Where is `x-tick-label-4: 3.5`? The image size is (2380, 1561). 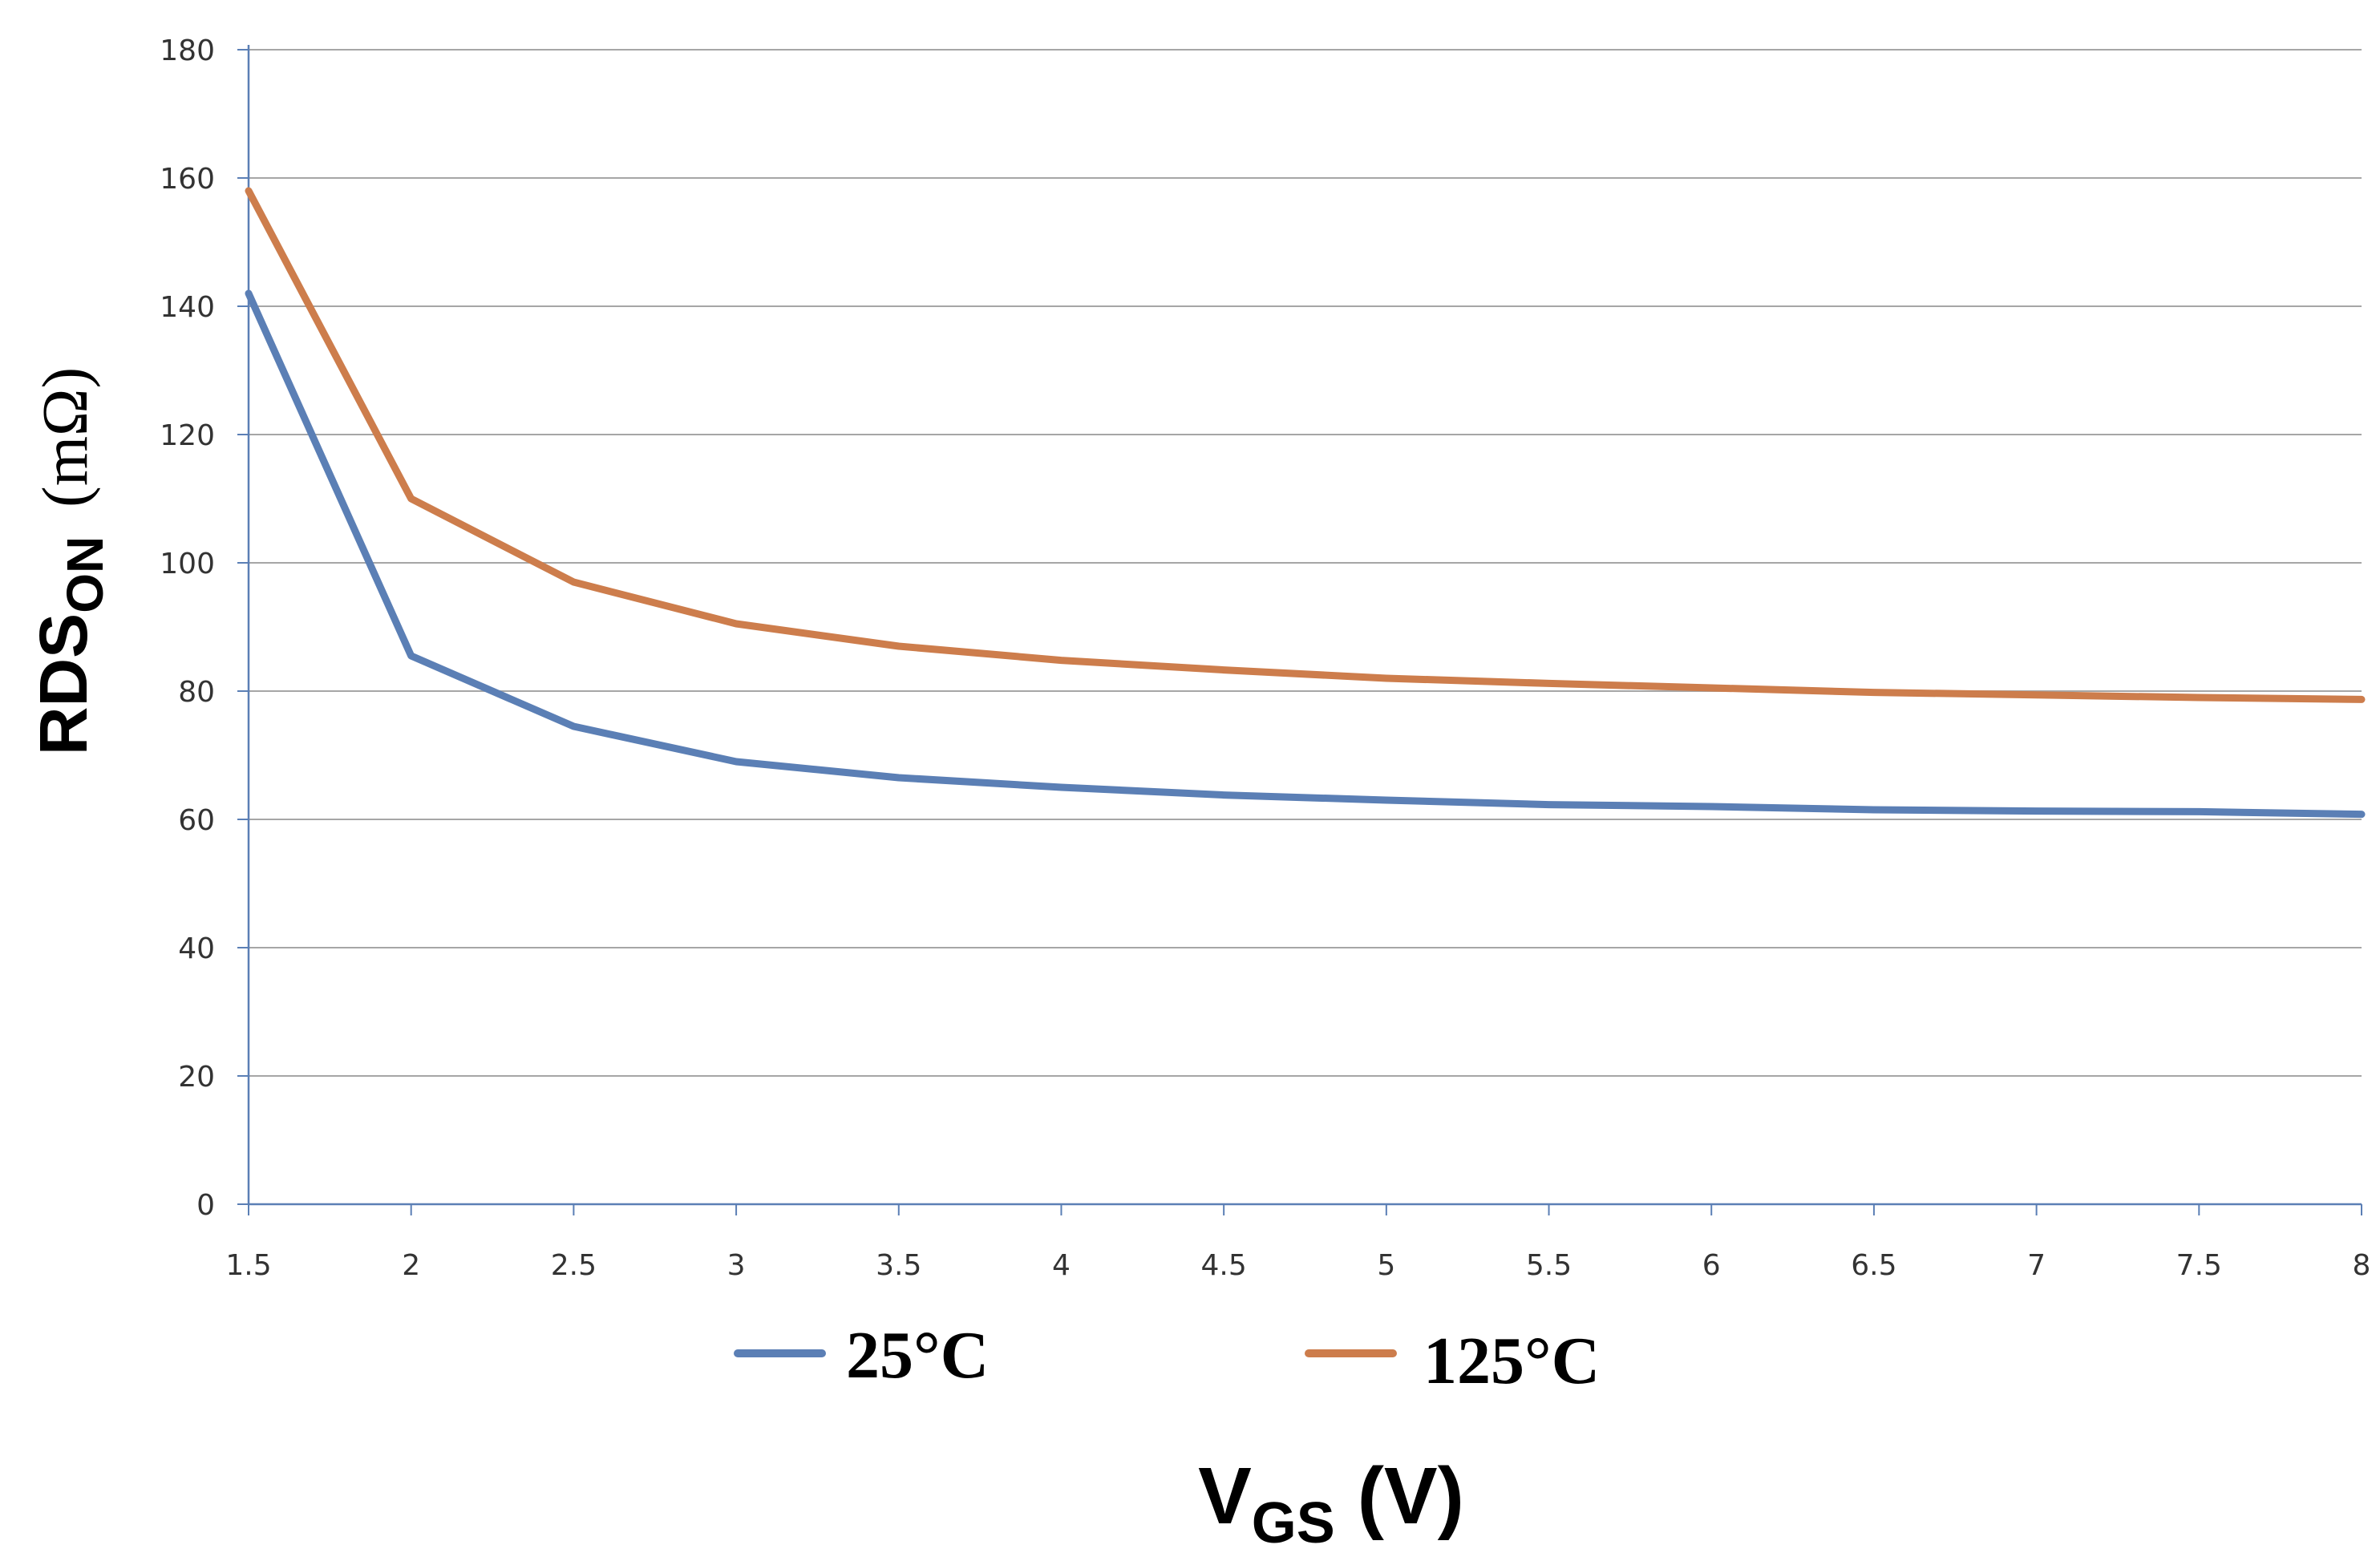
x-tick-label-4: 3.5 is located at coordinates (899, 1265).